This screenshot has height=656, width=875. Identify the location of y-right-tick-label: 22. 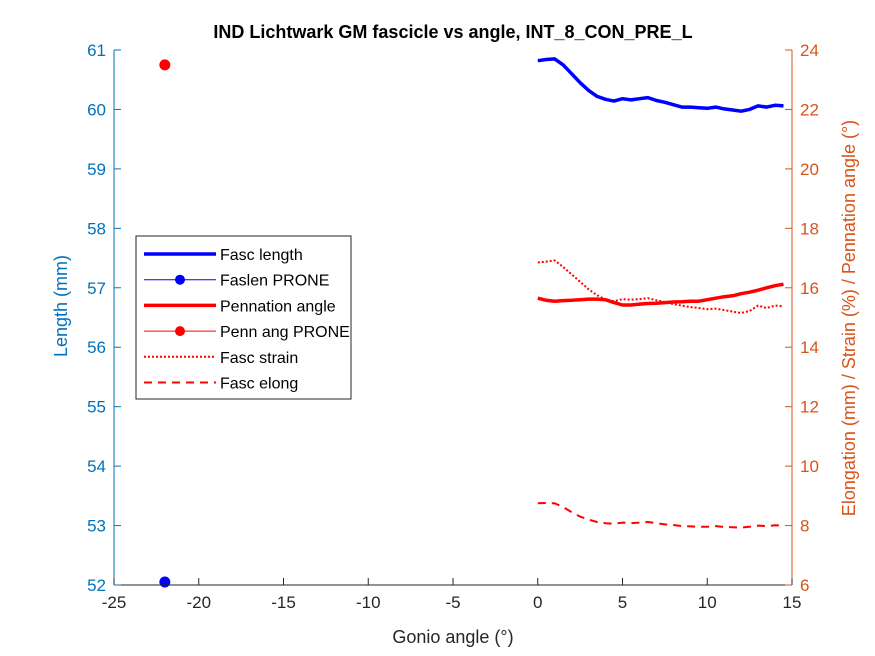
(809, 109).